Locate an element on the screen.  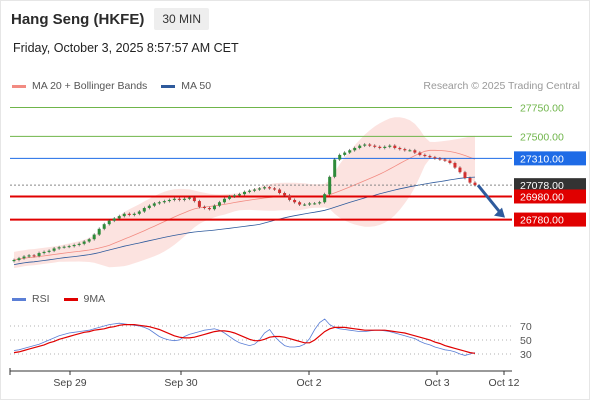
time-label-1: Sep 30 is located at coordinates (180, 383).